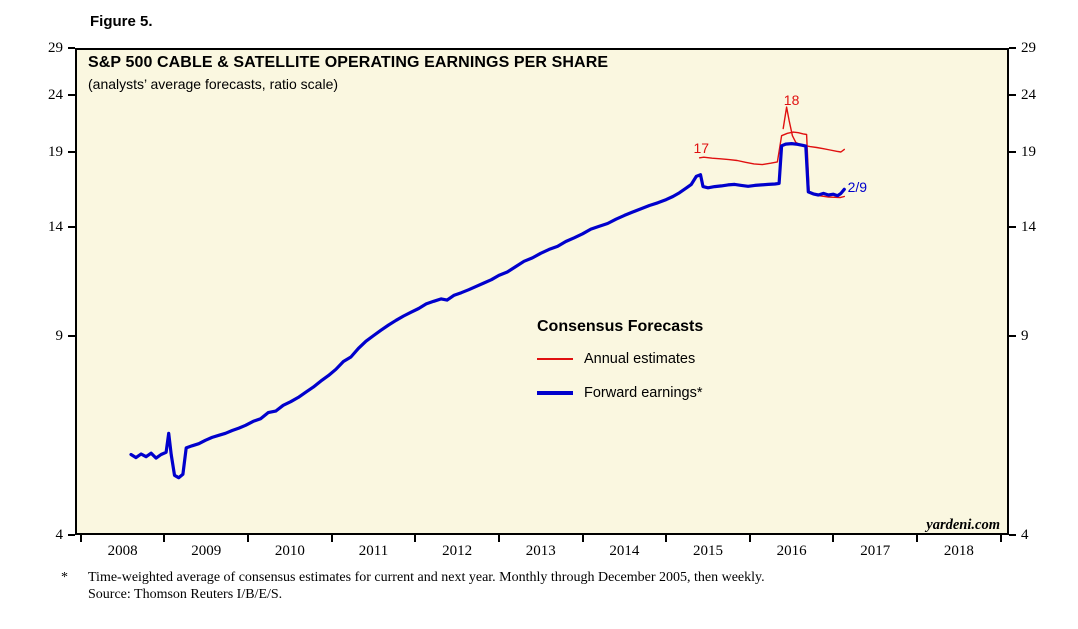  I want to click on y-axis-label-right: 19, so click(1028, 151).